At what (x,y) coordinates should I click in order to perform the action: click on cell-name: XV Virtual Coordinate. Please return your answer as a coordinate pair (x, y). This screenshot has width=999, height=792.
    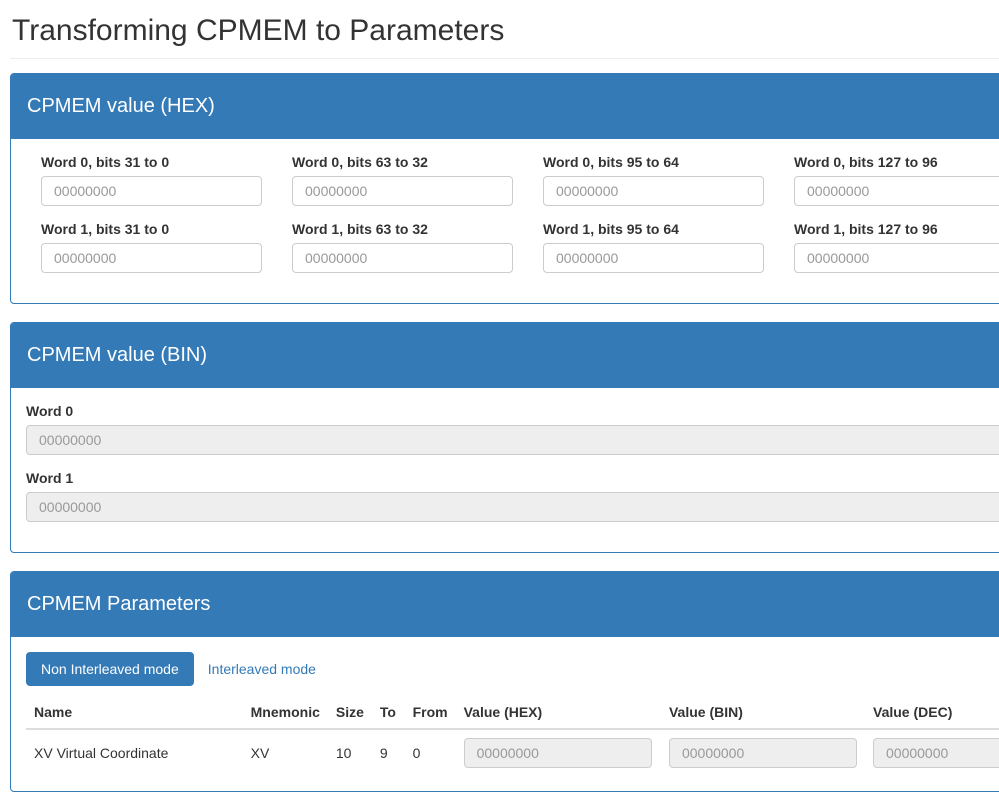
    Looking at the image, I should click on (101, 753).